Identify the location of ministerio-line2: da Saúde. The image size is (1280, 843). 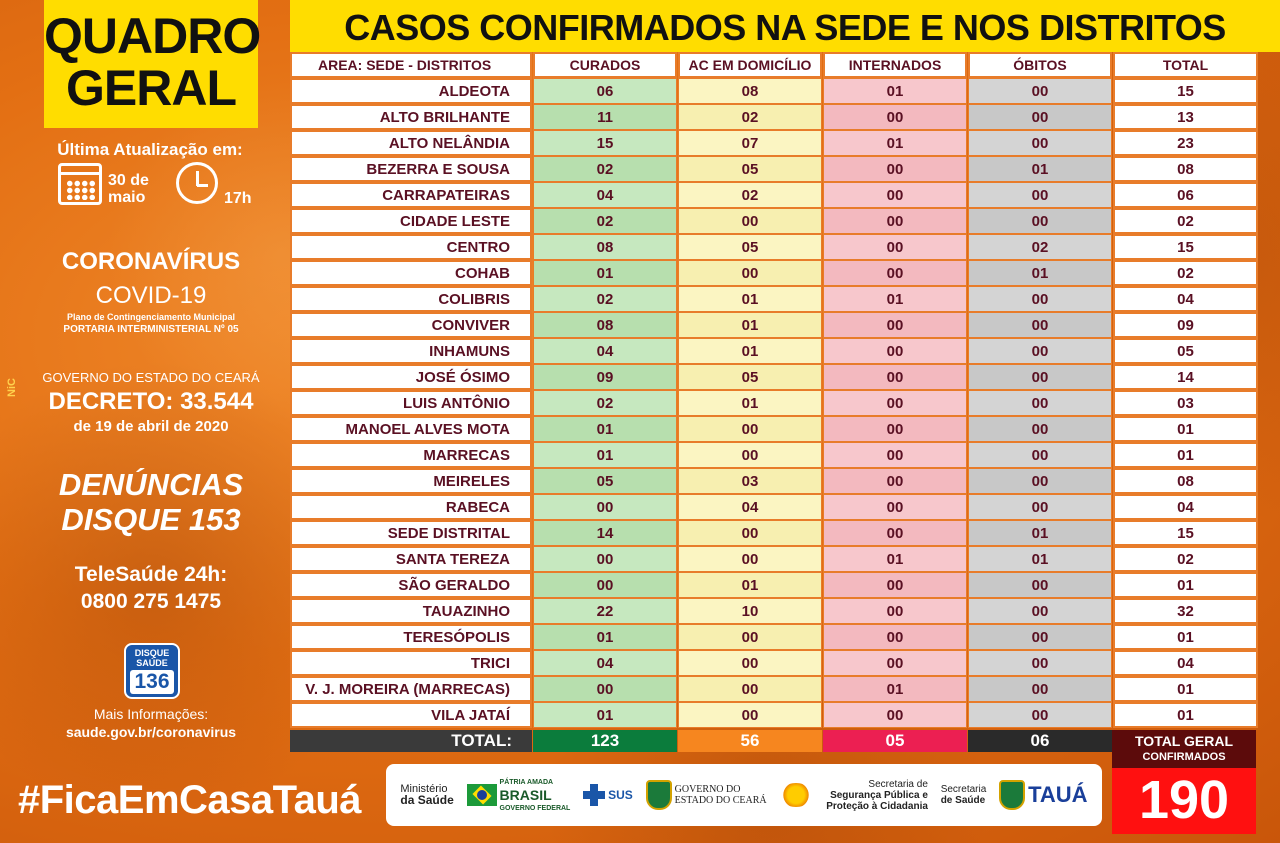
(427, 799).